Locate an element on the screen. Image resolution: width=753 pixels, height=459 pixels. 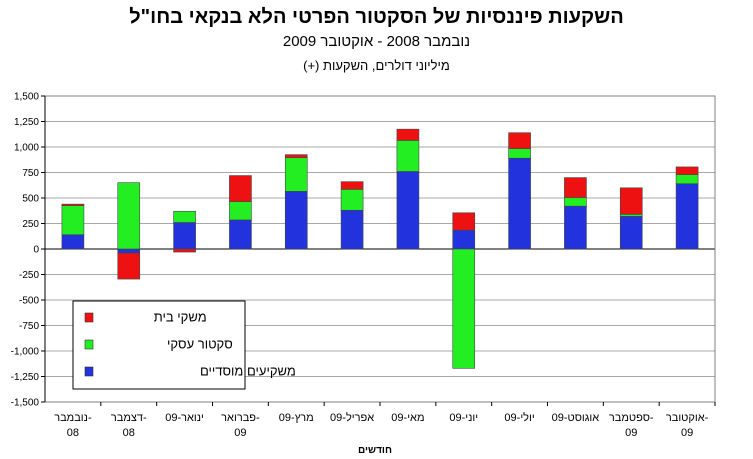
y-tick-label: 500 is located at coordinates (30, 199).